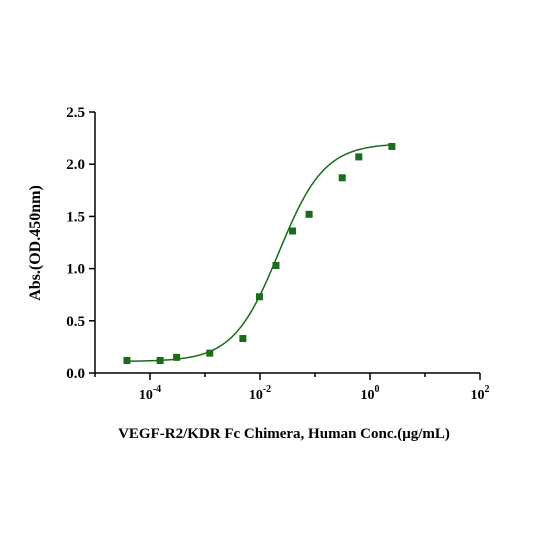 The image size is (533, 533). What do you see at coordinates (377, 389) in the screenshot?
I see `x-tick-label-exponent: 0` at bounding box center [377, 389].